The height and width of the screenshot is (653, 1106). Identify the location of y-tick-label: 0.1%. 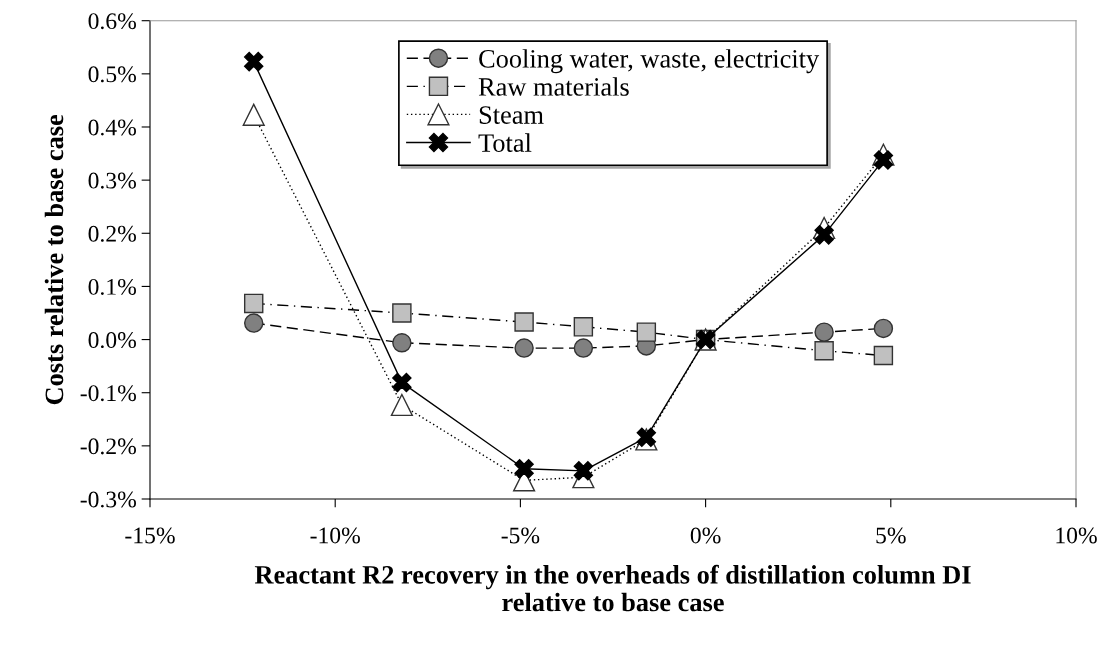
(112, 286).